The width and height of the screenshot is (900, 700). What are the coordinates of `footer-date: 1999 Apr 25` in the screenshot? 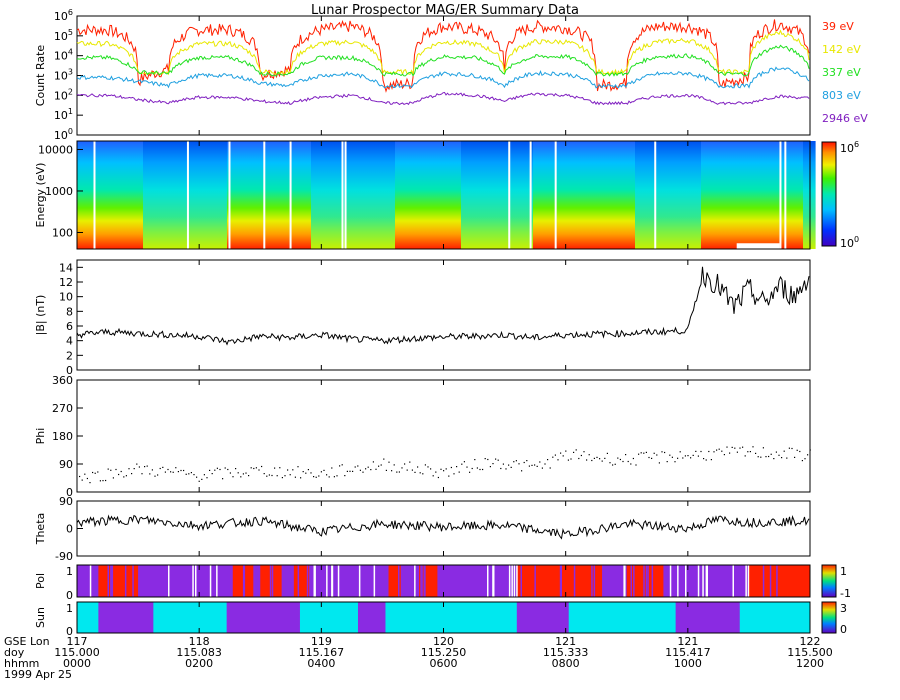 It's located at (38, 674).